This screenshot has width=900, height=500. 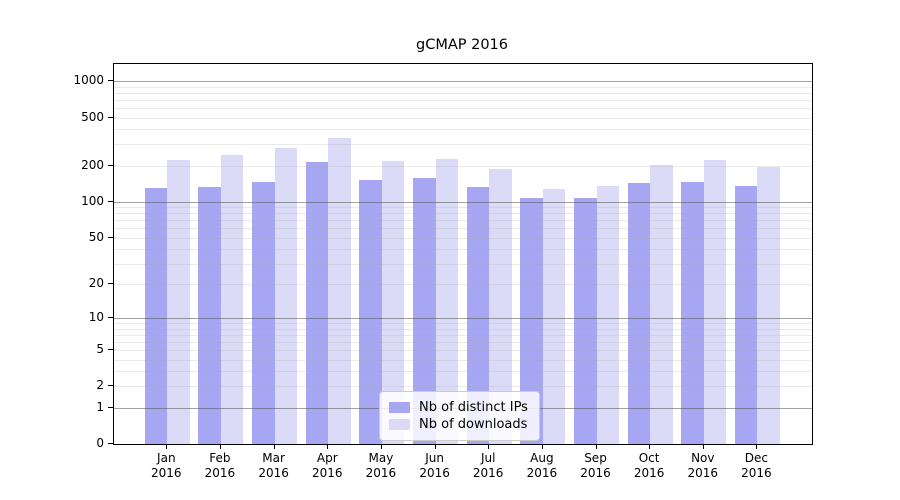 What do you see at coordinates (232, 299) in the screenshot?
I see `bar-downloads-feb` at bounding box center [232, 299].